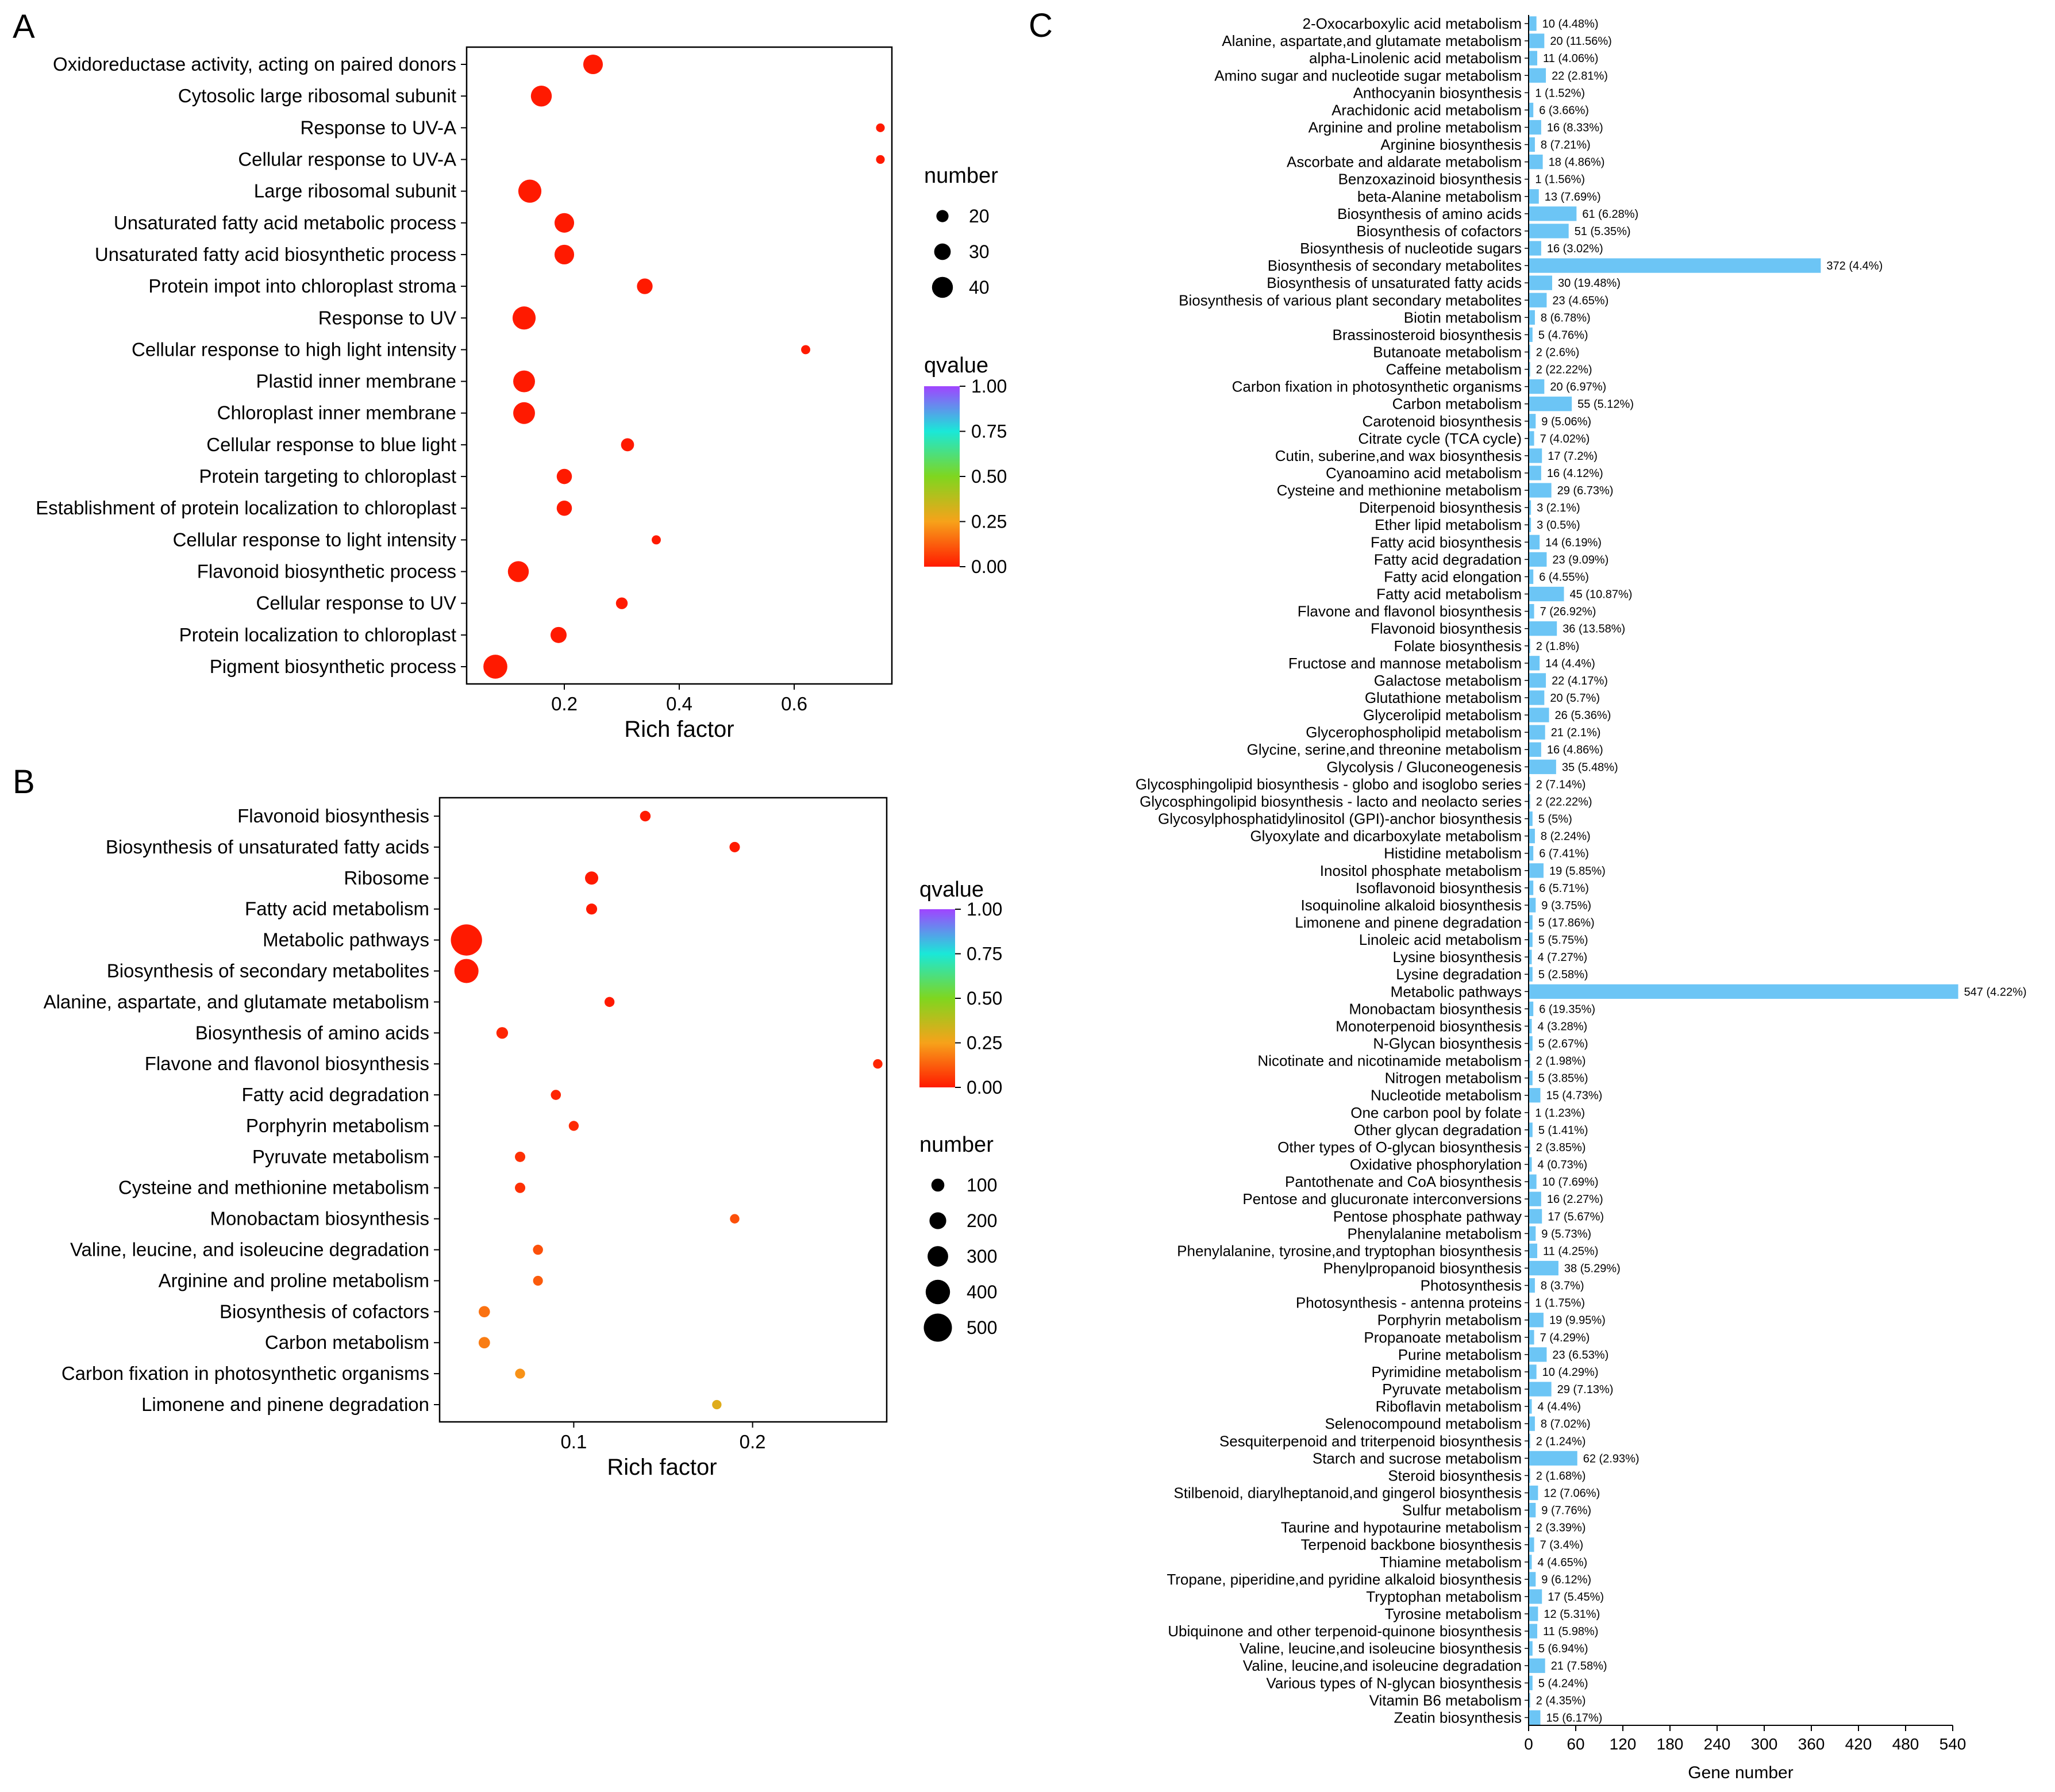 This screenshot has width=2055, height=1792. What do you see at coordinates (1566, 1424) in the screenshot?
I see `panel-c-data-label: 8 (7.02%)` at bounding box center [1566, 1424].